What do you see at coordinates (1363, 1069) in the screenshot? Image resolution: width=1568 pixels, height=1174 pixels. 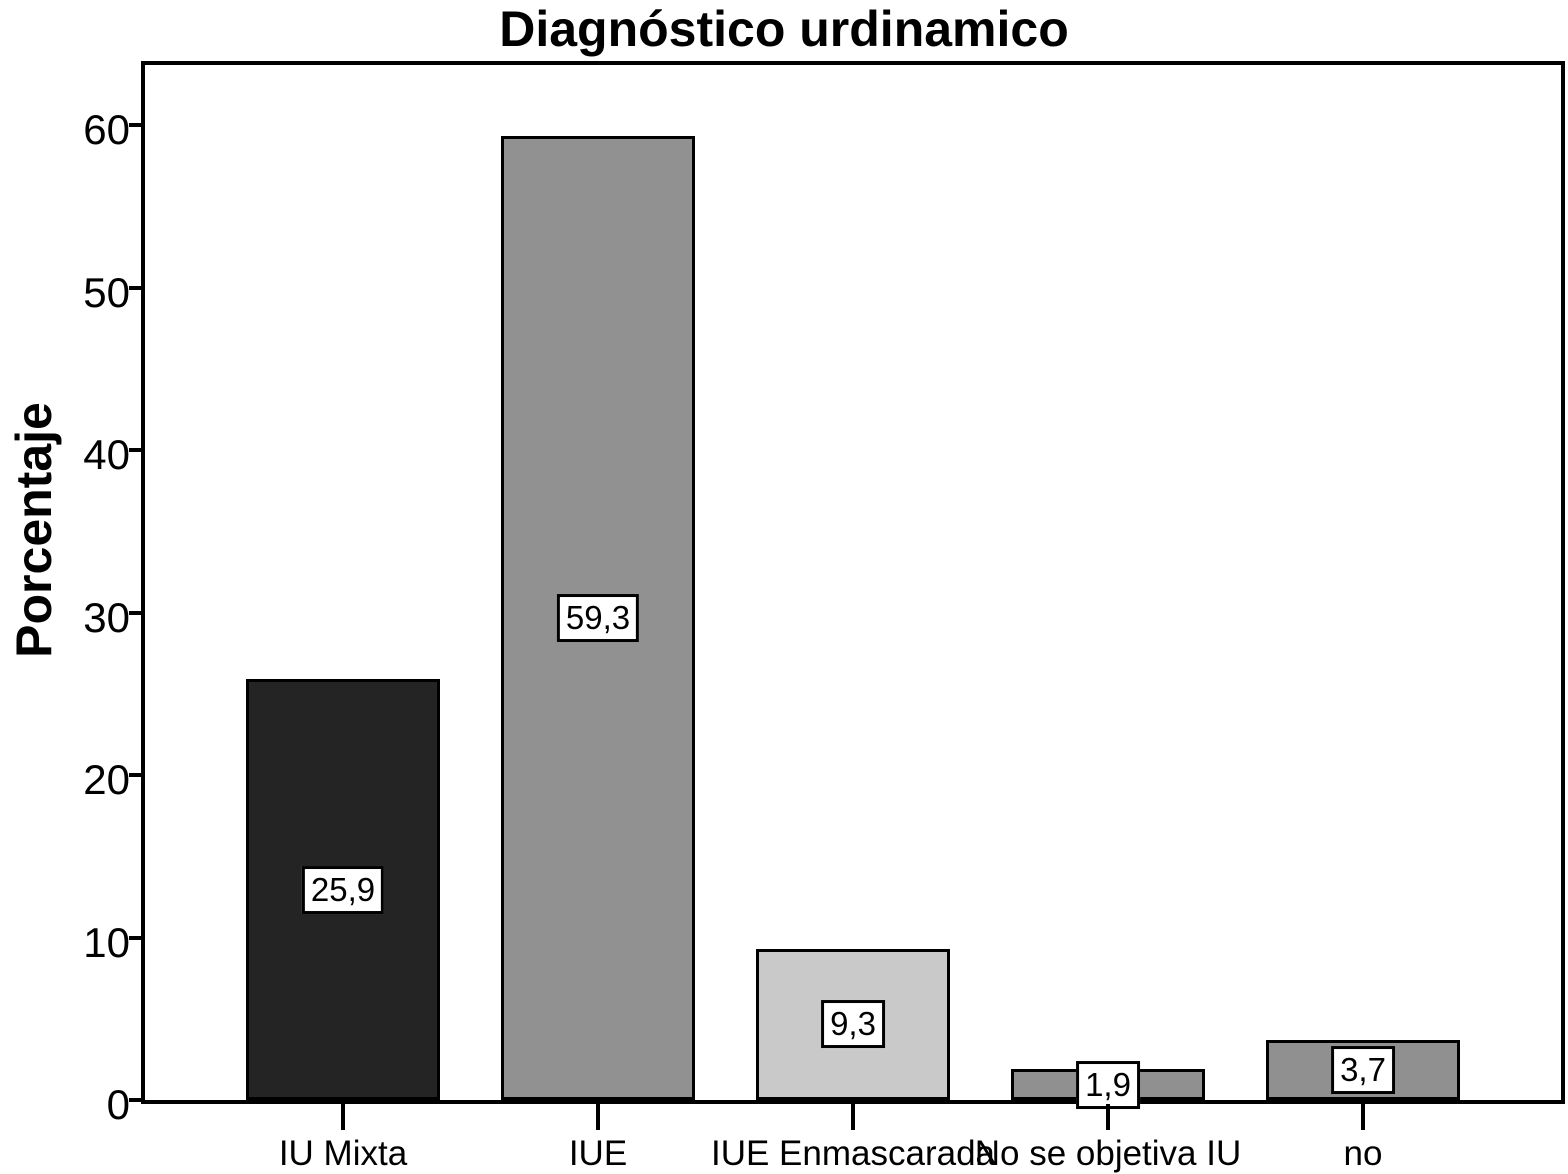 I see `bar-value-label: 3,7` at bounding box center [1363, 1069].